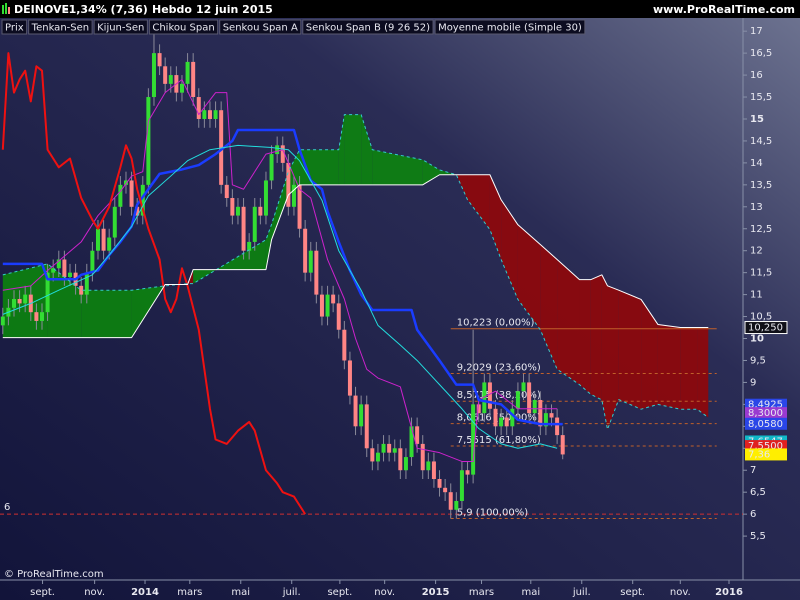 The width and height of the screenshot is (800, 600). Describe the element at coordinates (761, 317) in the screenshot. I see `y-tick-label: 10,5` at that location.